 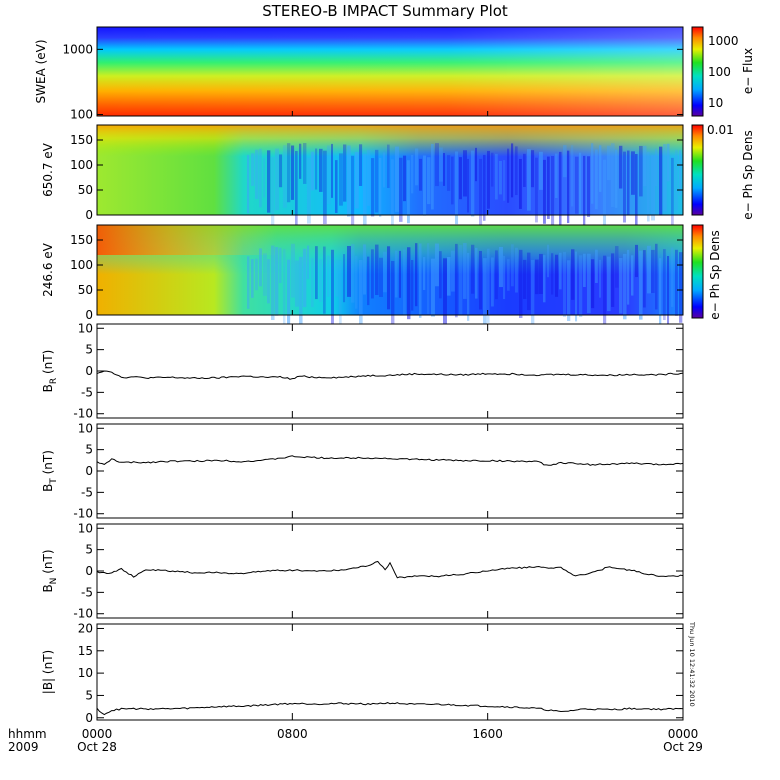 What do you see at coordinates (81, 165) in the screenshot?
I see `pad-650-y-tick-label: 100` at bounding box center [81, 165].